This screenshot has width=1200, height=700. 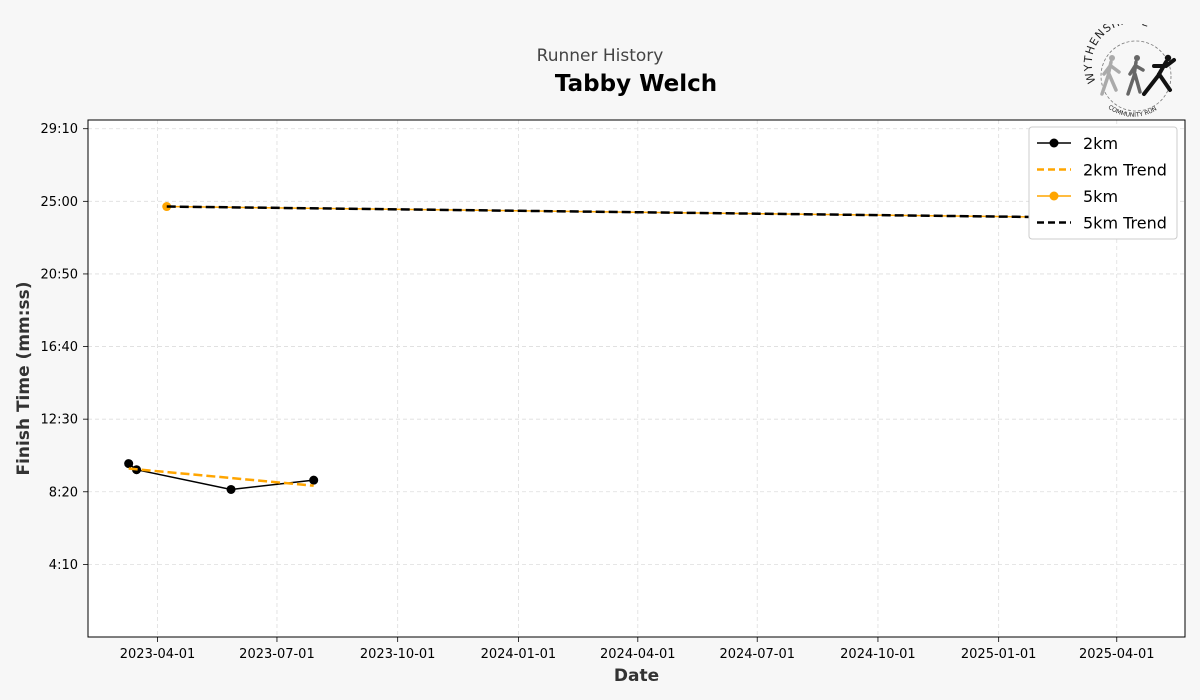 I want to click on legend-label: 2km Trend, so click(x=1125, y=170).